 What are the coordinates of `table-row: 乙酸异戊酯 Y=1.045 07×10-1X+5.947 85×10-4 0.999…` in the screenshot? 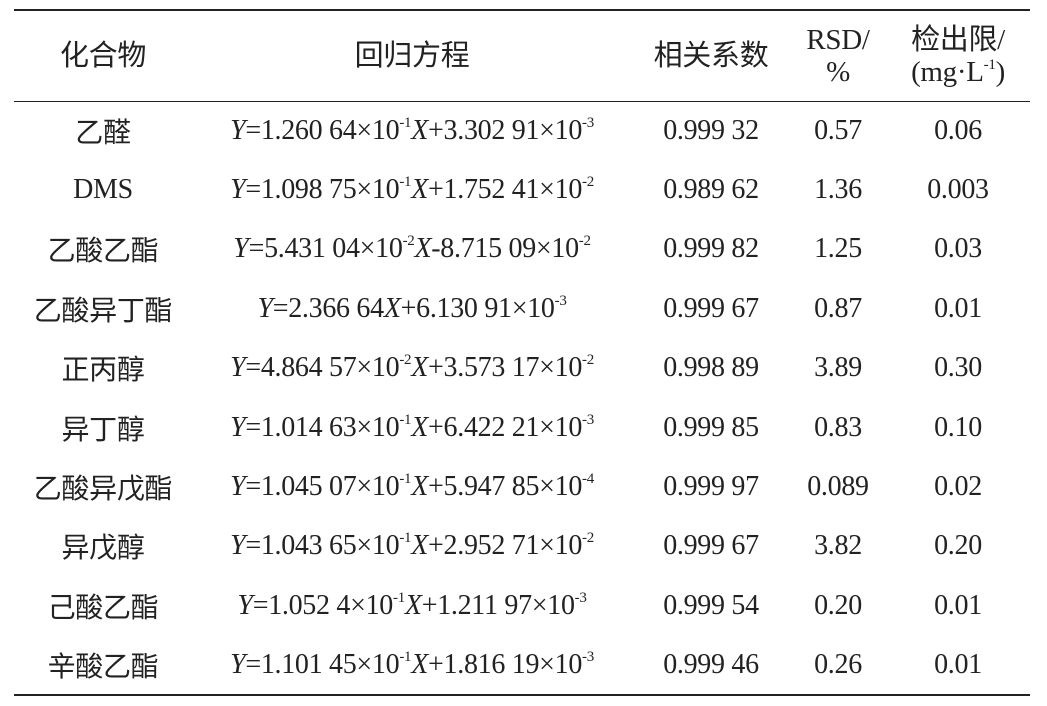 It's located at (522, 486).